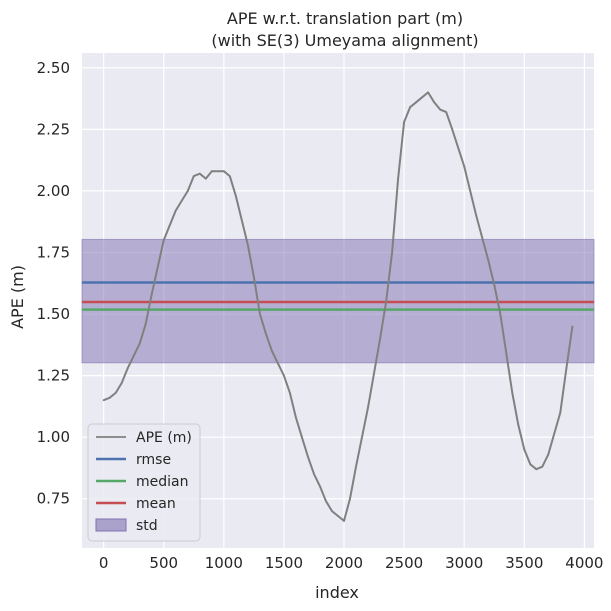  What do you see at coordinates (464, 563) in the screenshot?
I see `x-tick-label: 3000` at bounding box center [464, 563].